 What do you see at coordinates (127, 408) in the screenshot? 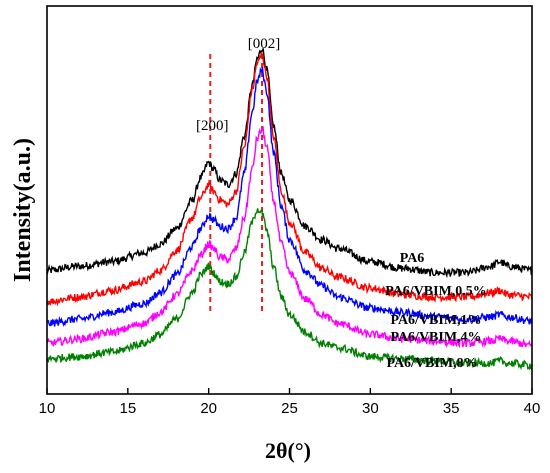
I see `x-tick-label-2: 15` at bounding box center [127, 408].